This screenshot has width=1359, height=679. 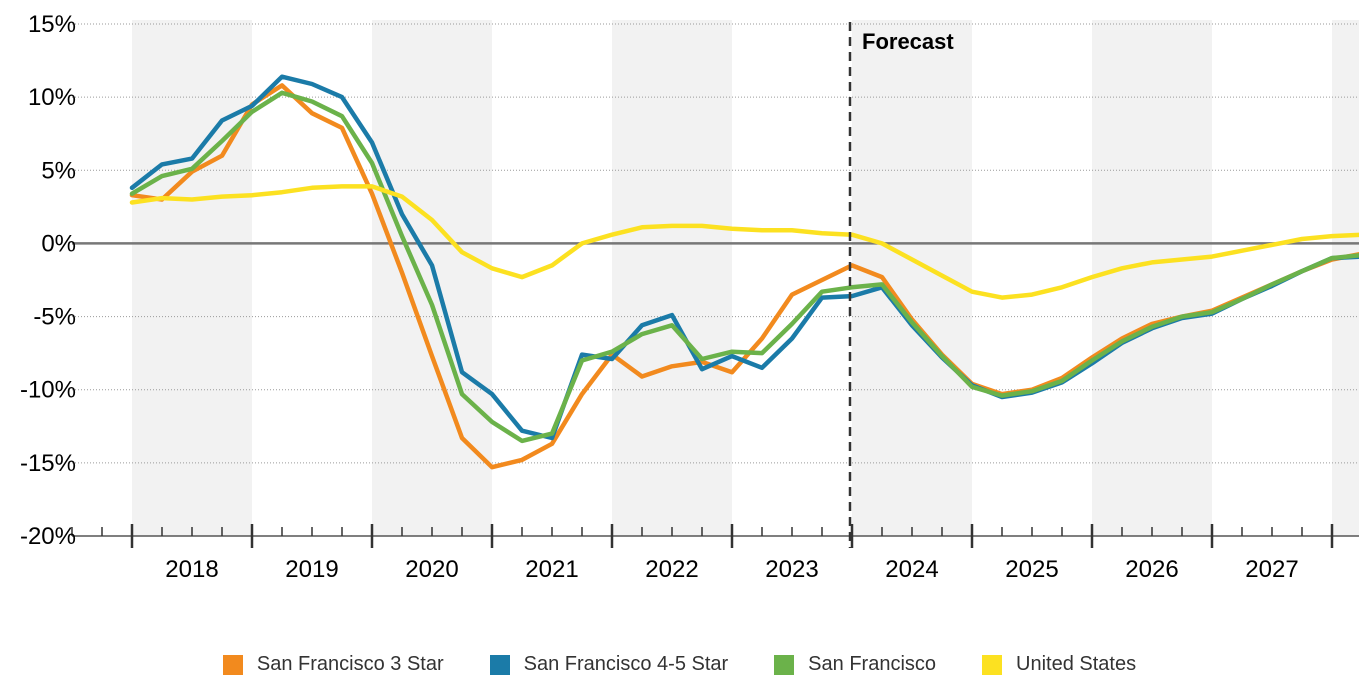 What do you see at coordinates (48, 280) in the screenshot?
I see `y-axis: 15% 10% 5% 0% -5% -10% -15% -20%` at bounding box center [48, 280].